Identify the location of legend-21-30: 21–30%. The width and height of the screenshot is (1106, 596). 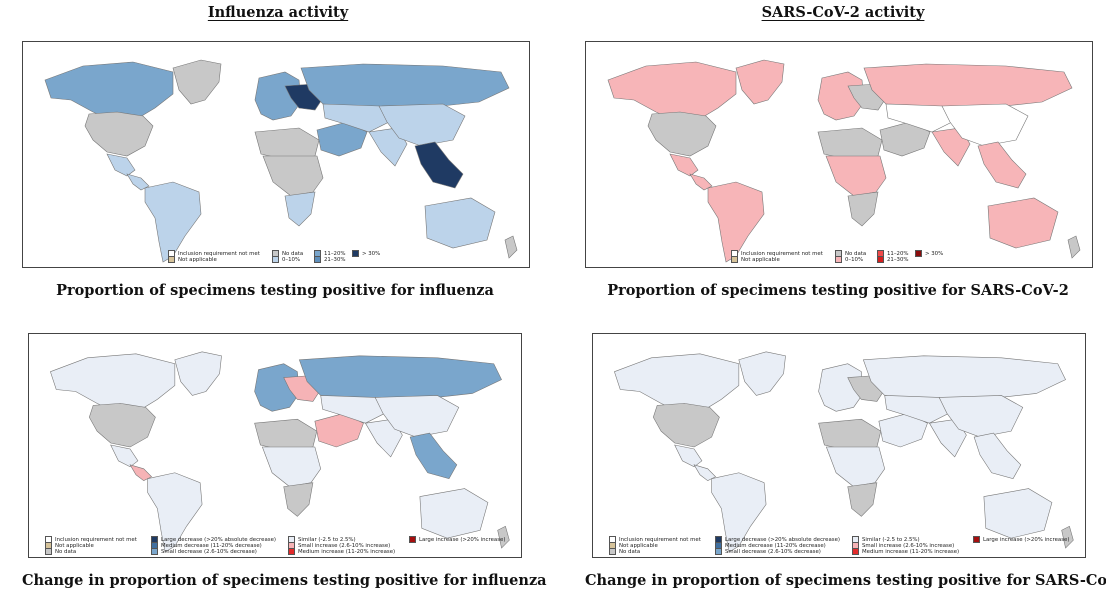
(330, 259).